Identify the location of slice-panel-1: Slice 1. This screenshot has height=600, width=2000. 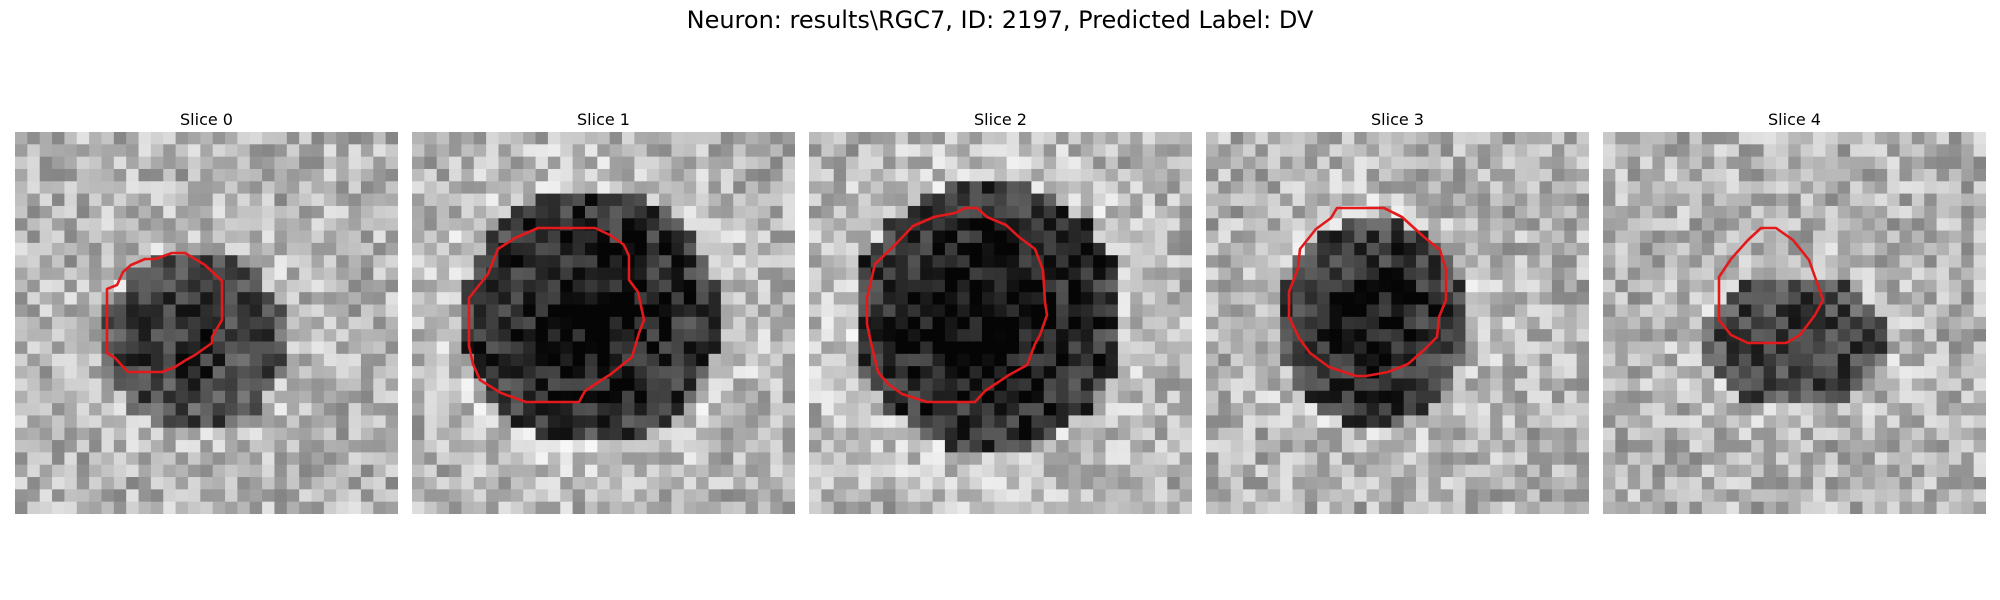
(603, 311).